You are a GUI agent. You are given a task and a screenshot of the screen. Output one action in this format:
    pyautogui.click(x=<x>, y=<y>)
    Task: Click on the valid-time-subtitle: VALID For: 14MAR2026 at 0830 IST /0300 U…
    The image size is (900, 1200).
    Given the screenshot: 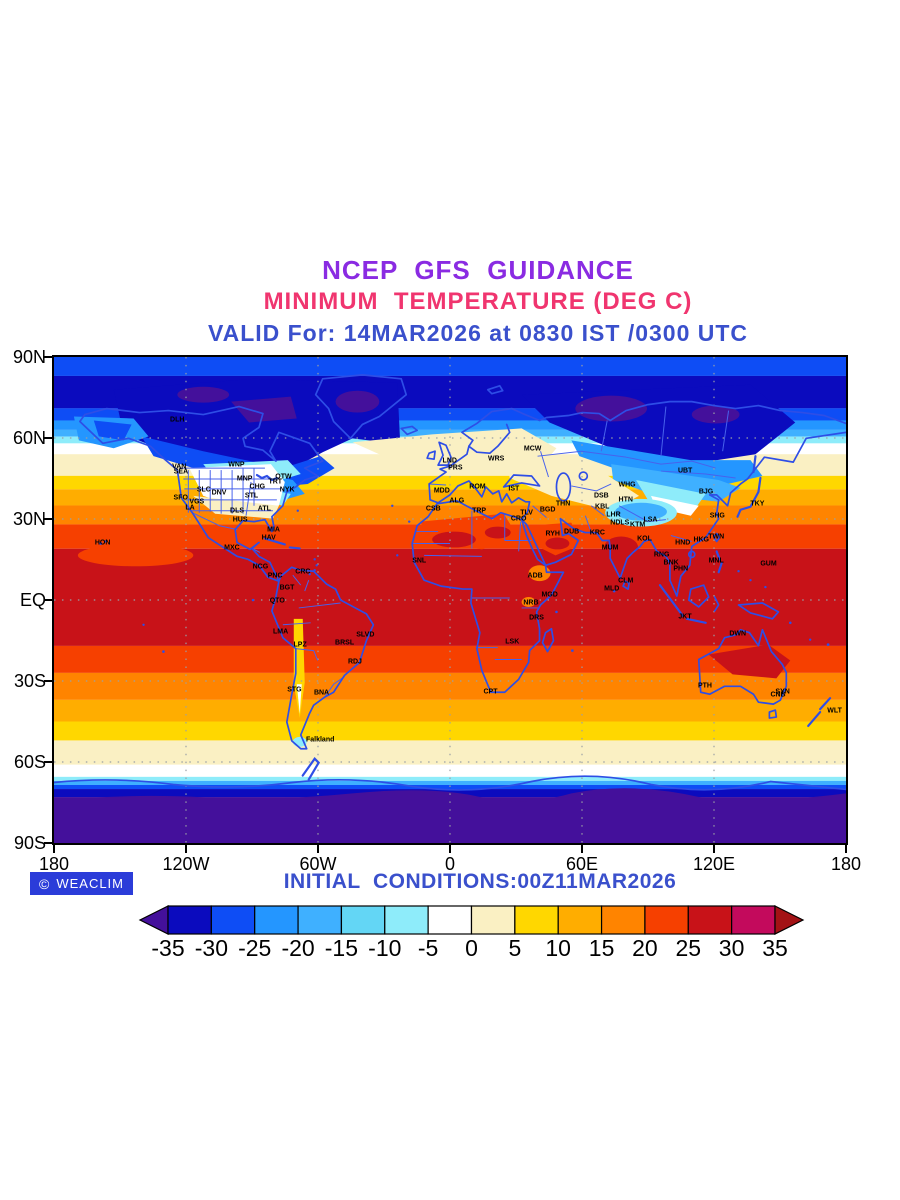 What is the action you would take?
    pyautogui.click(x=478, y=333)
    